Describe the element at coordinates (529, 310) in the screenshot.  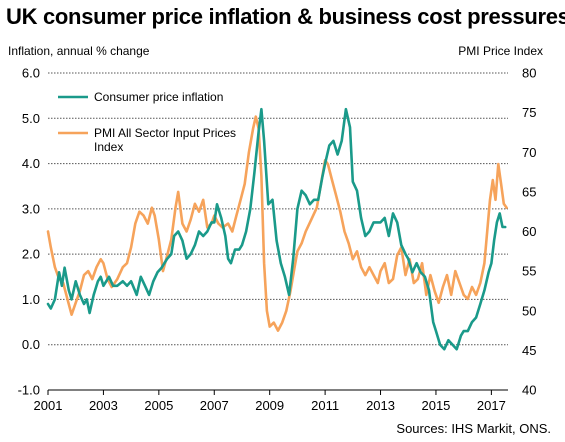
I see `y-right-tick-label: 50` at that location.